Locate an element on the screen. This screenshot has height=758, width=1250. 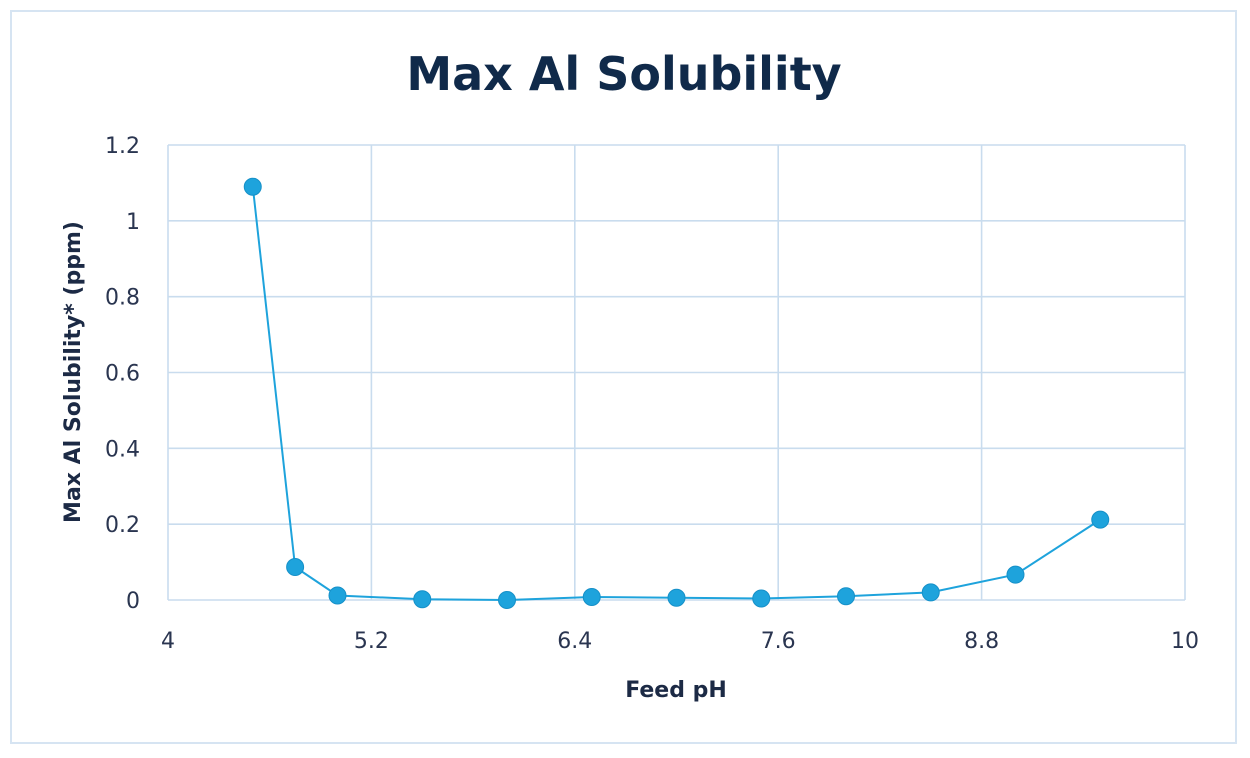
y-axis-title: Max Al Solubility* (ppm) is located at coordinates (73, 372).